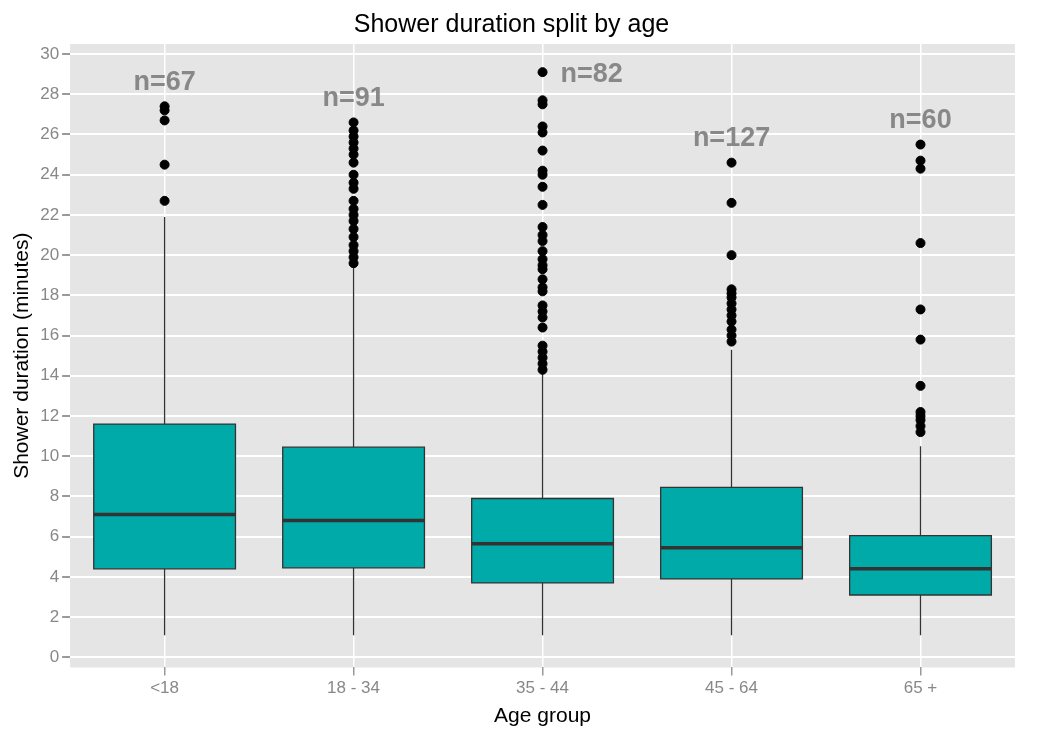  What do you see at coordinates (50, 335) in the screenshot?
I see `y-tick-label: 16` at bounding box center [50, 335].